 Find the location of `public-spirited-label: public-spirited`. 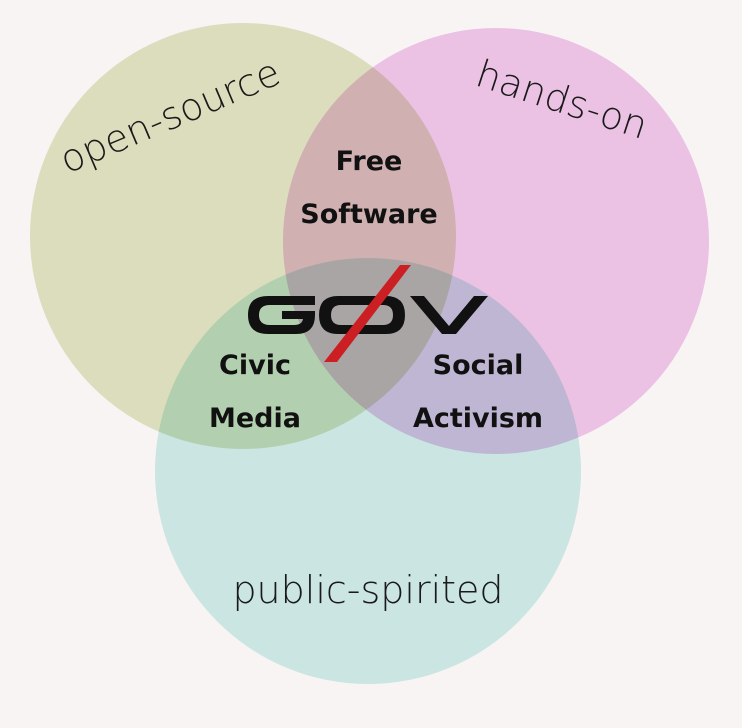

public-spirited-label: public-spirited is located at coordinates (367, 590).